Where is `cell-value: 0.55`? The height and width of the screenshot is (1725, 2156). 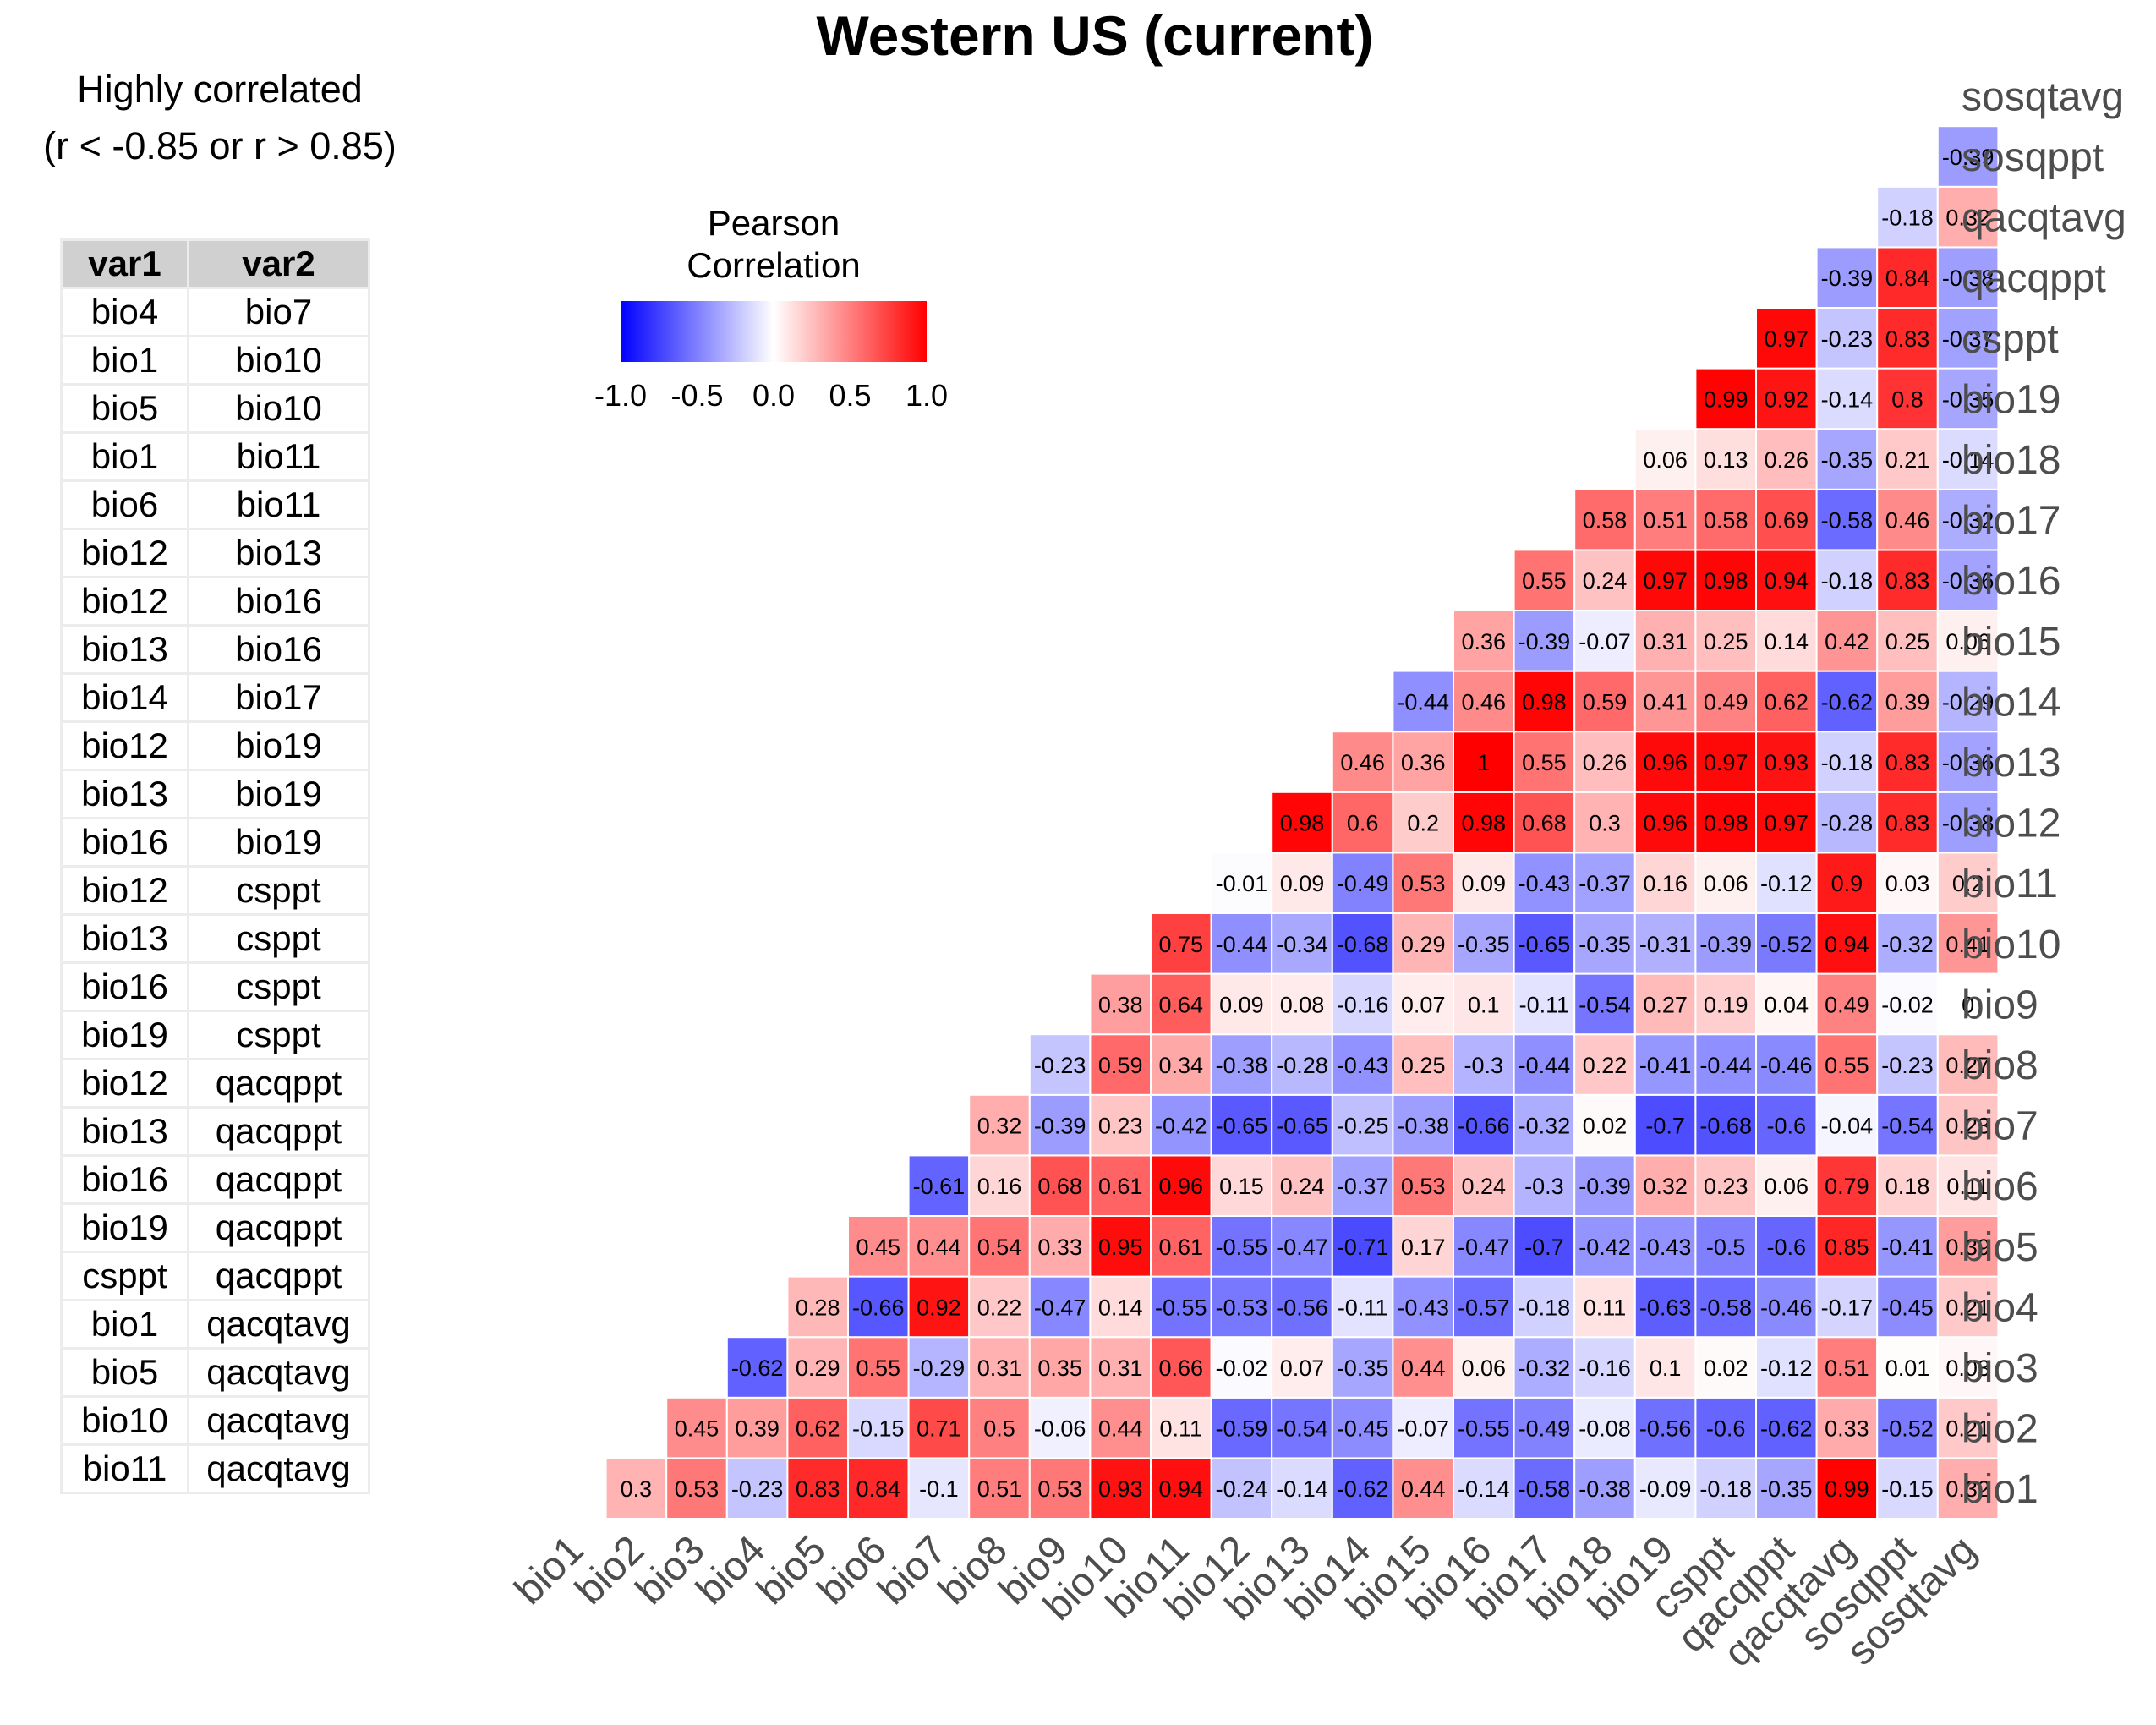
cell-value: 0.55 is located at coordinates (1847, 1065).